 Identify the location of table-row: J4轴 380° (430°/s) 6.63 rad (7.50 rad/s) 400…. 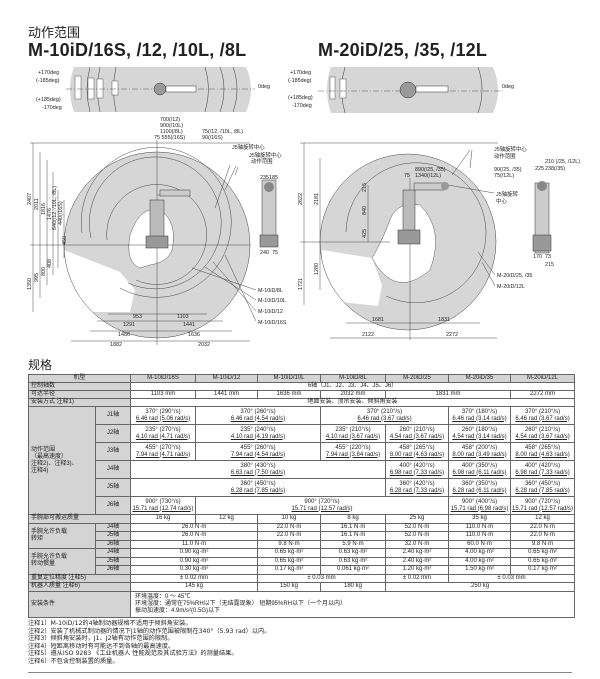
(302, 469).